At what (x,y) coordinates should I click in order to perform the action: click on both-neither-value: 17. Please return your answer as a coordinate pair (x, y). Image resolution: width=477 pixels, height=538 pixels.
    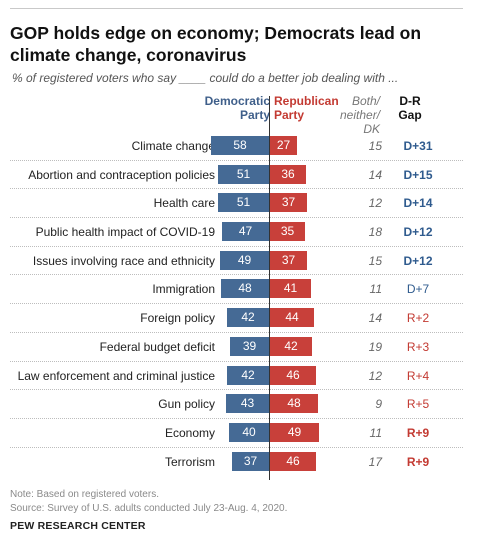
    Looking at the image, I should click on (375, 461).